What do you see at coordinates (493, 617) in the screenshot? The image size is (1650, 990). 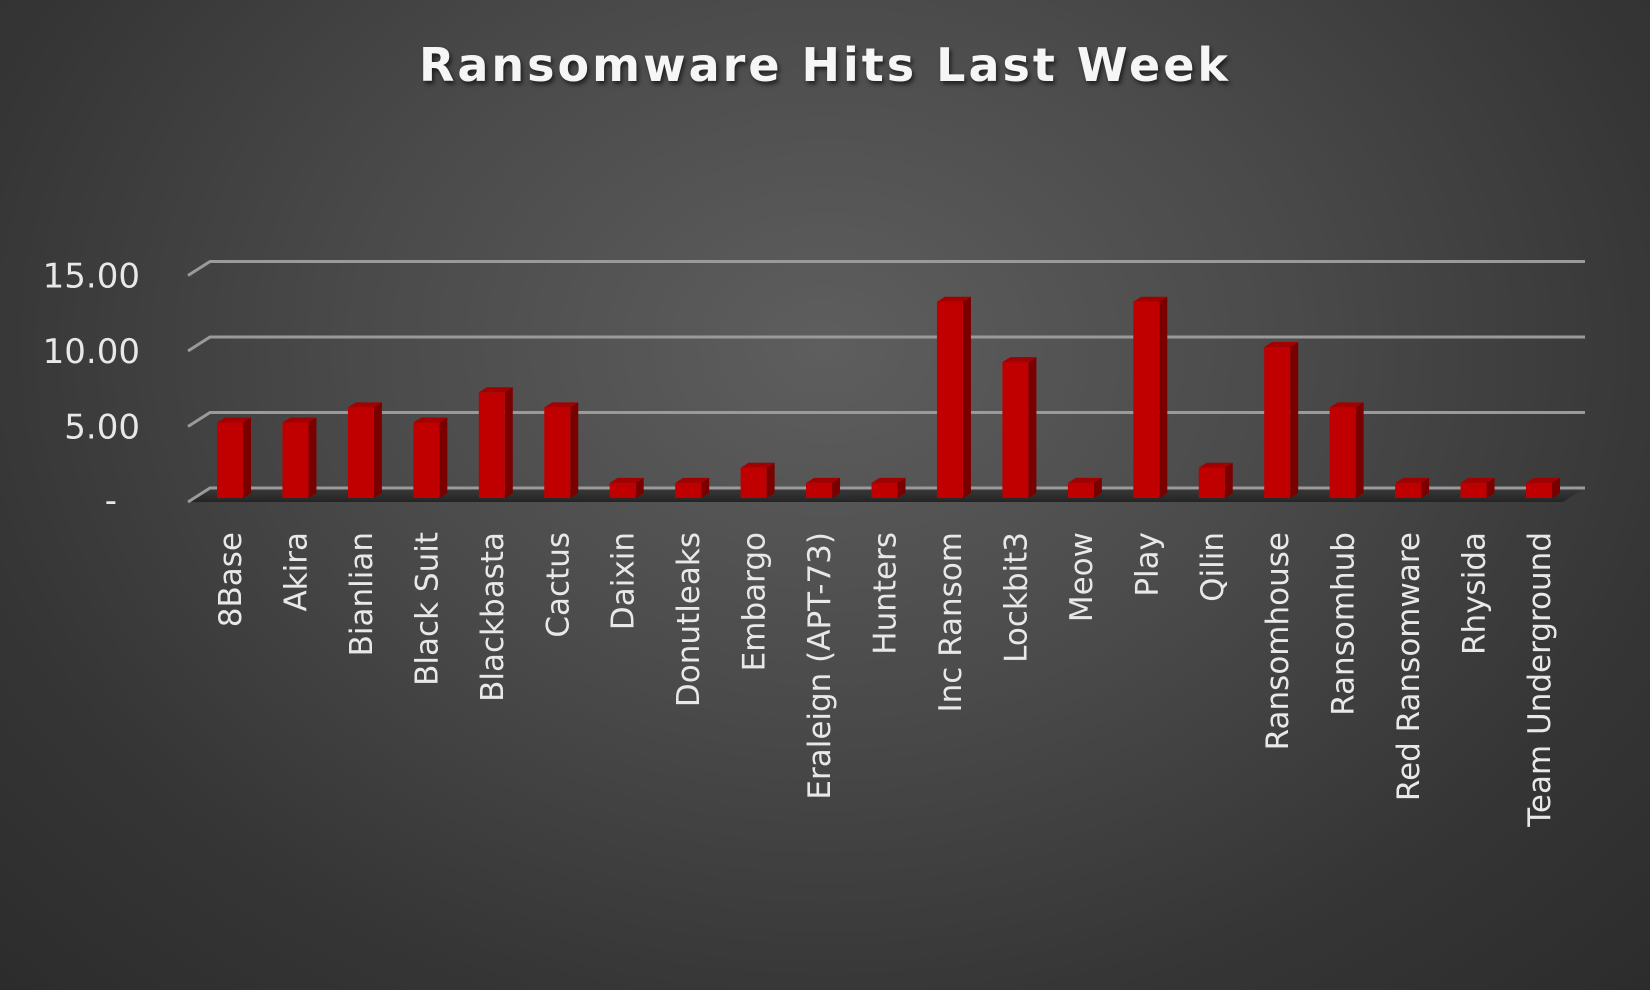 I see `x-tick-label: Blackbasta` at bounding box center [493, 617].